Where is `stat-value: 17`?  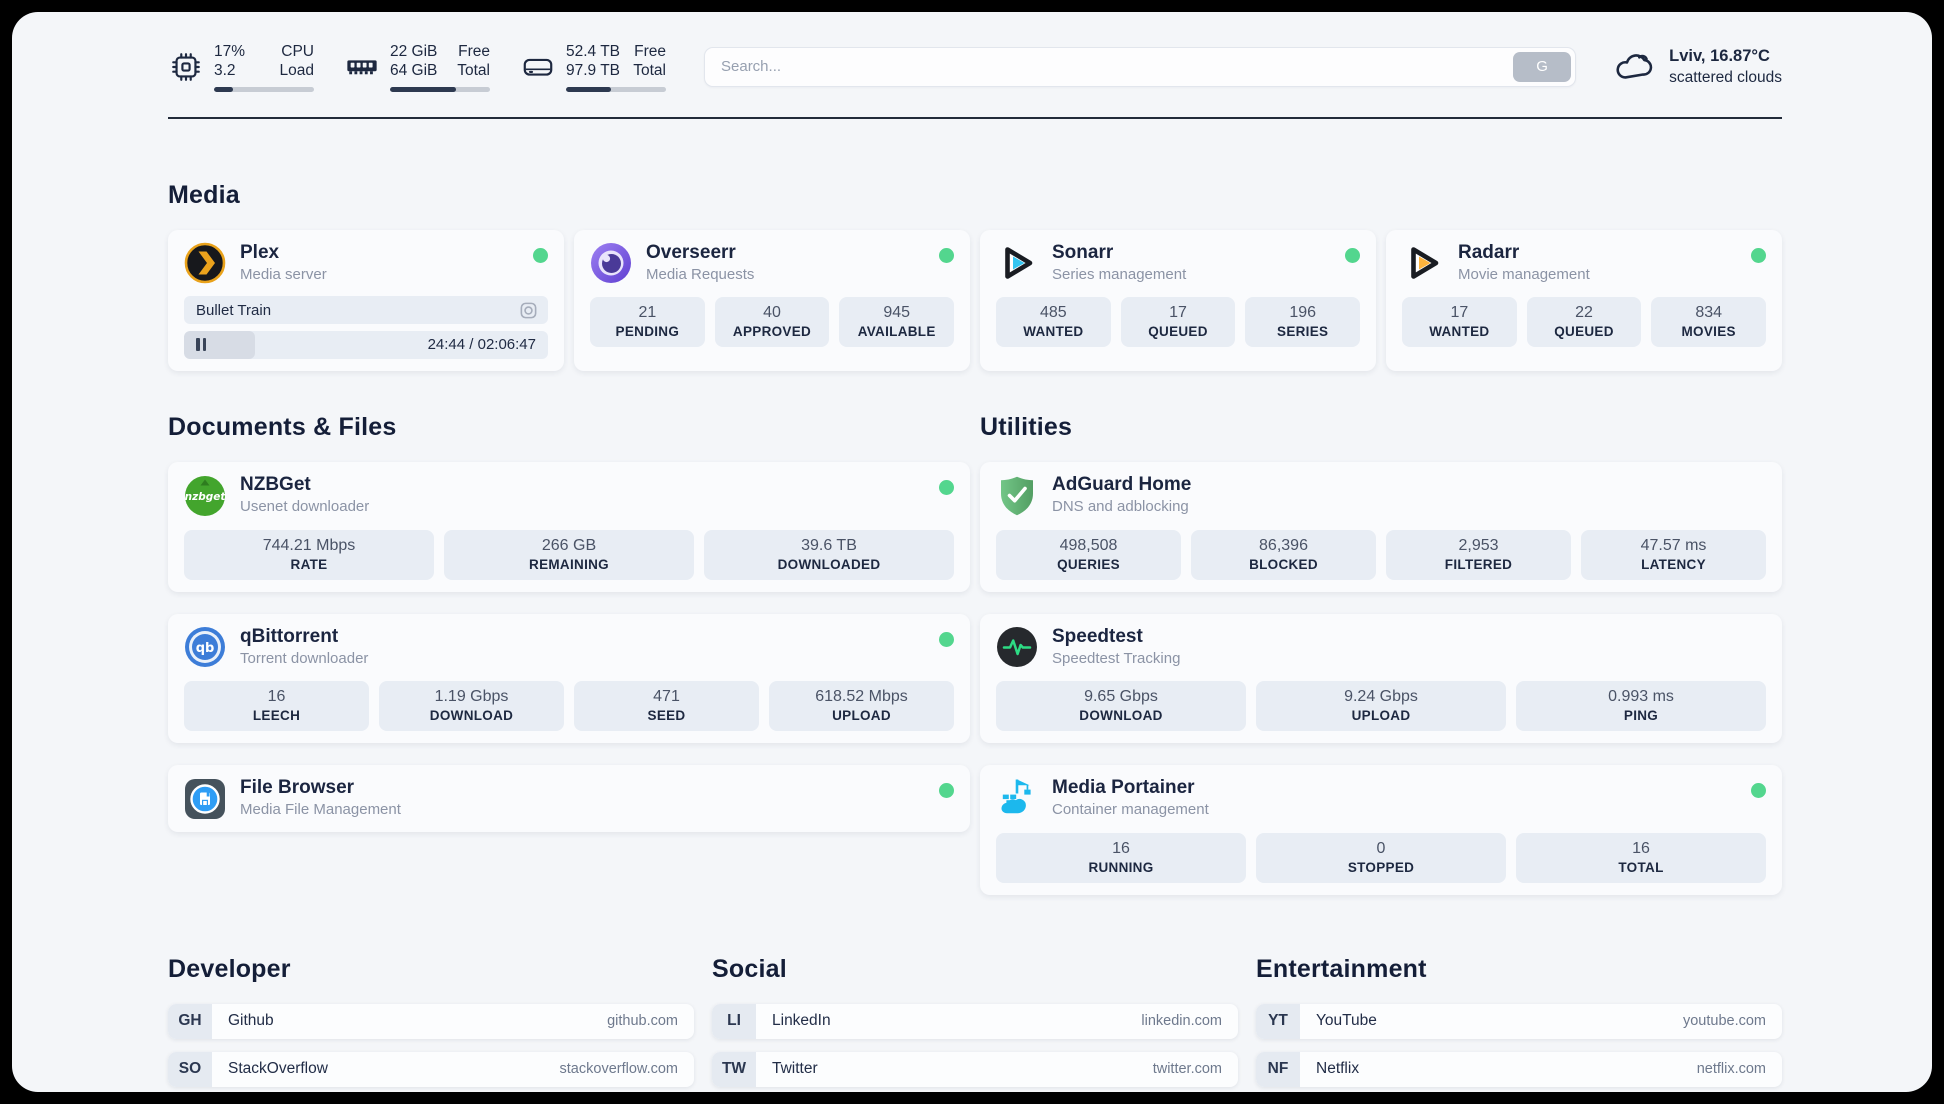 stat-value: 17 is located at coordinates (1459, 313).